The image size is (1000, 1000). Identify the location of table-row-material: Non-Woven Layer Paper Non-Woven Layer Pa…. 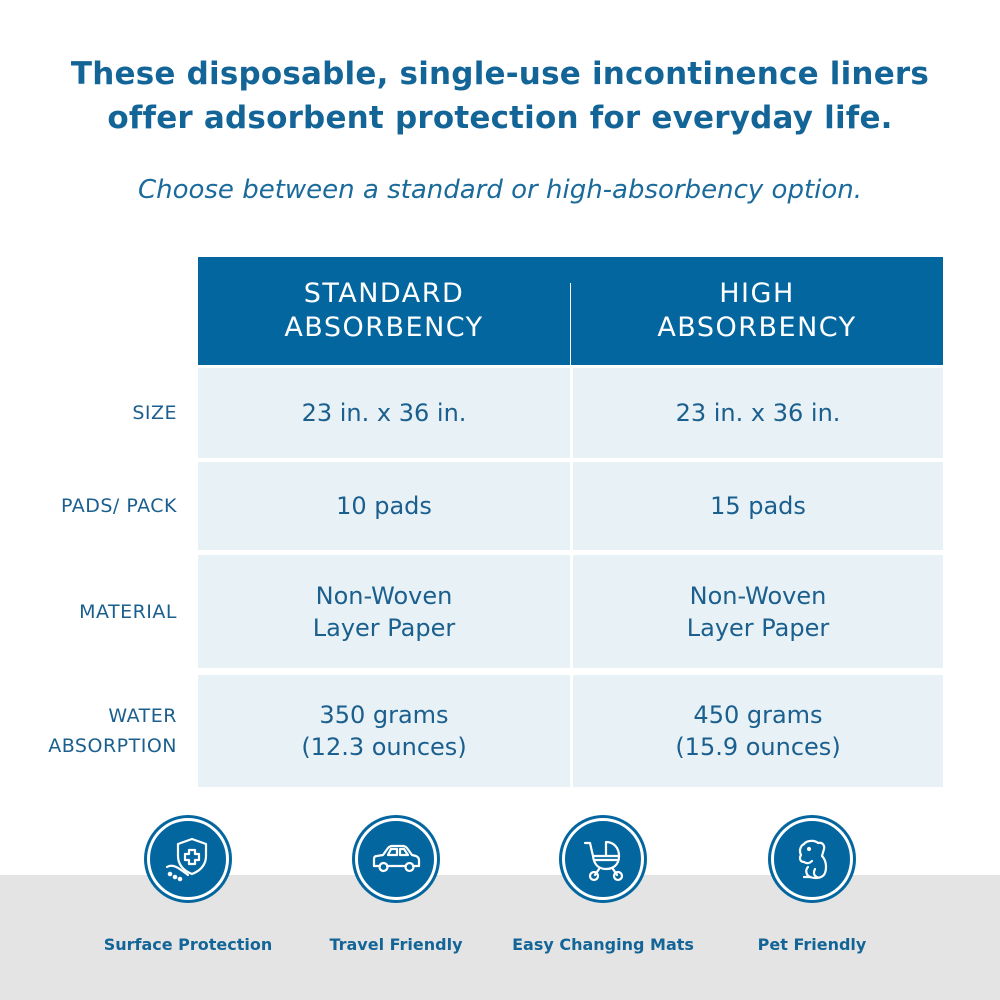
(570, 611).